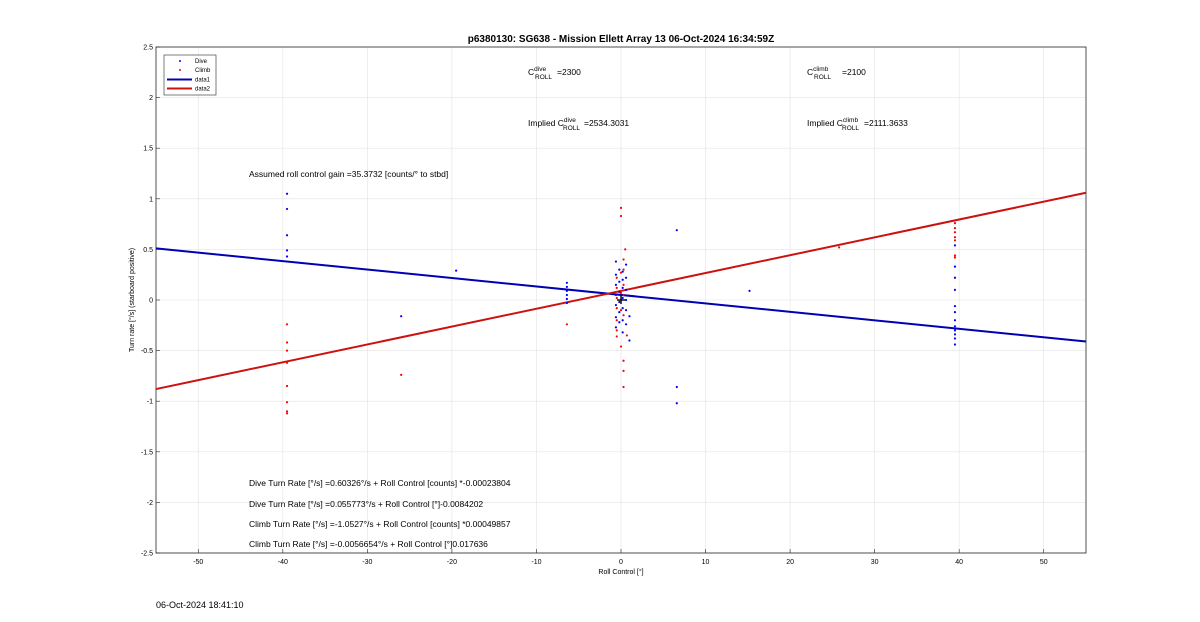 The image size is (1200, 622). Describe the element at coordinates (201, 62) in the screenshot. I see `legend-dive-label: Dive` at that location.